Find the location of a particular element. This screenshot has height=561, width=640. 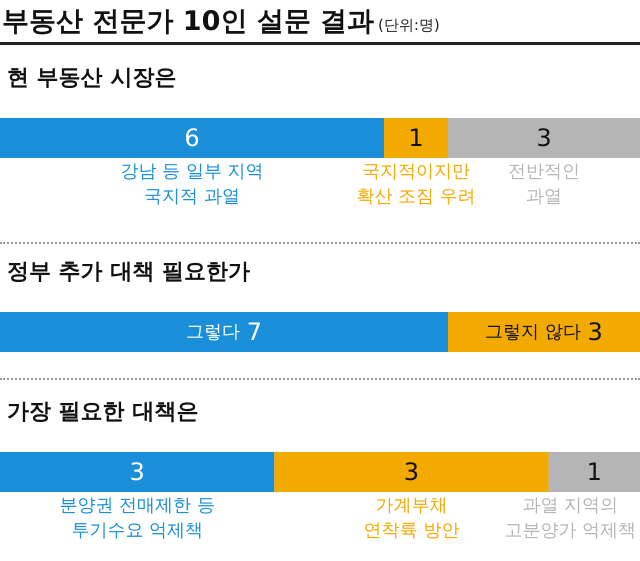

data-label: 6 is located at coordinates (192, 138).